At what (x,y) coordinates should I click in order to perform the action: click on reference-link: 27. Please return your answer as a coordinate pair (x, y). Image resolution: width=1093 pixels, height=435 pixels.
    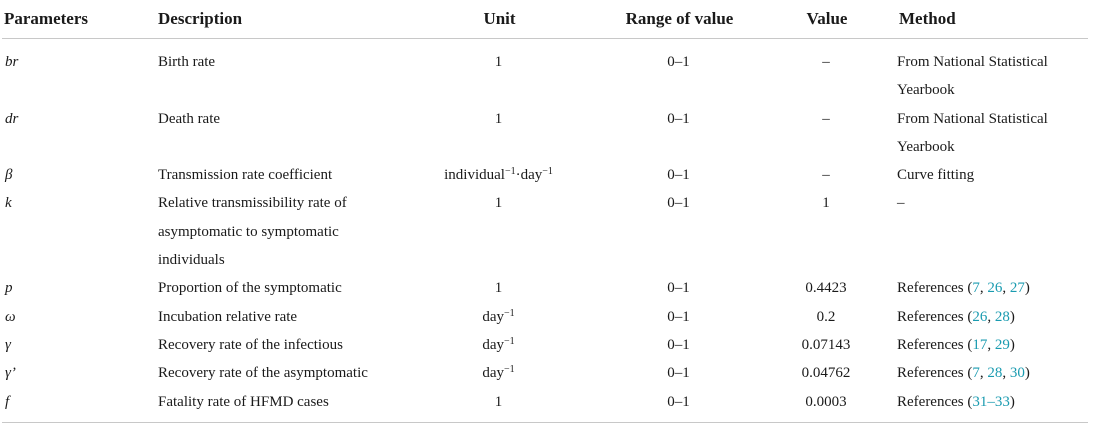
    Looking at the image, I should click on (1017, 288).